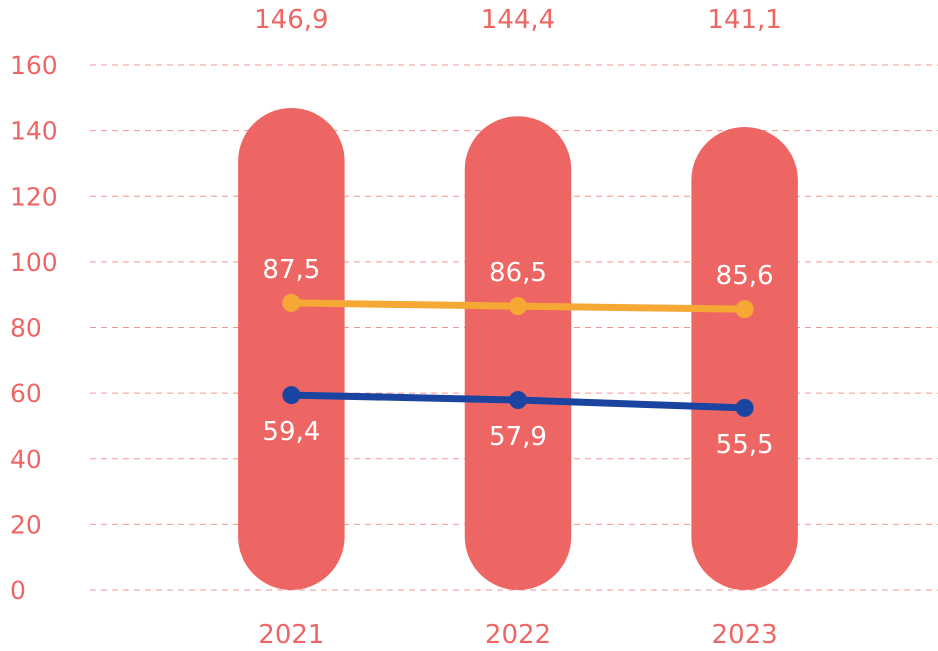  I want to click on x-tick-label: 2022, so click(518, 635).